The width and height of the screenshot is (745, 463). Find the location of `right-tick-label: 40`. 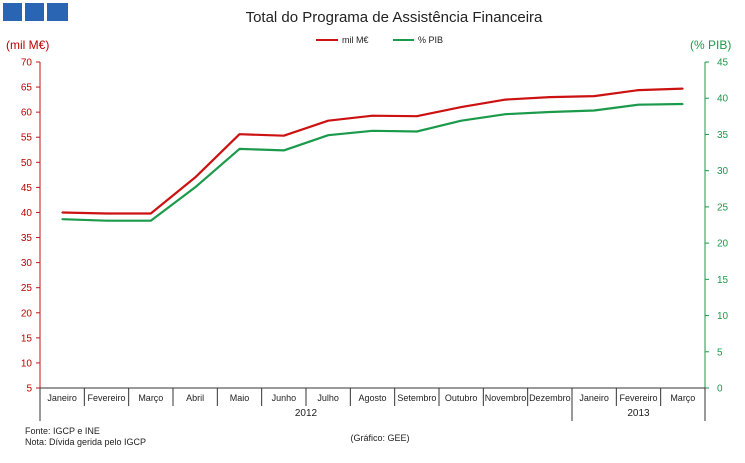

right-tick-label: 40 is located at coordinates (723, 99).